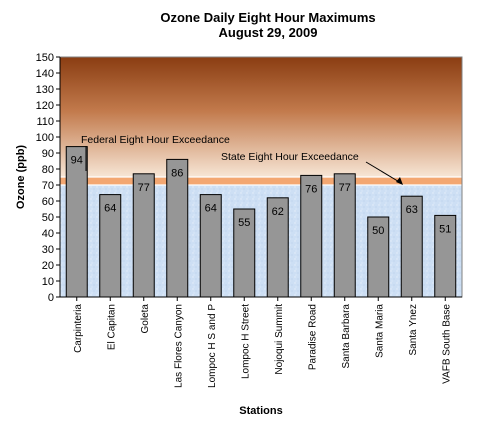 Image resolution: width=504 pixels, height=441 pixels. I want to click on category-label-santa-maria: Santa Maria, so click(379, 331).